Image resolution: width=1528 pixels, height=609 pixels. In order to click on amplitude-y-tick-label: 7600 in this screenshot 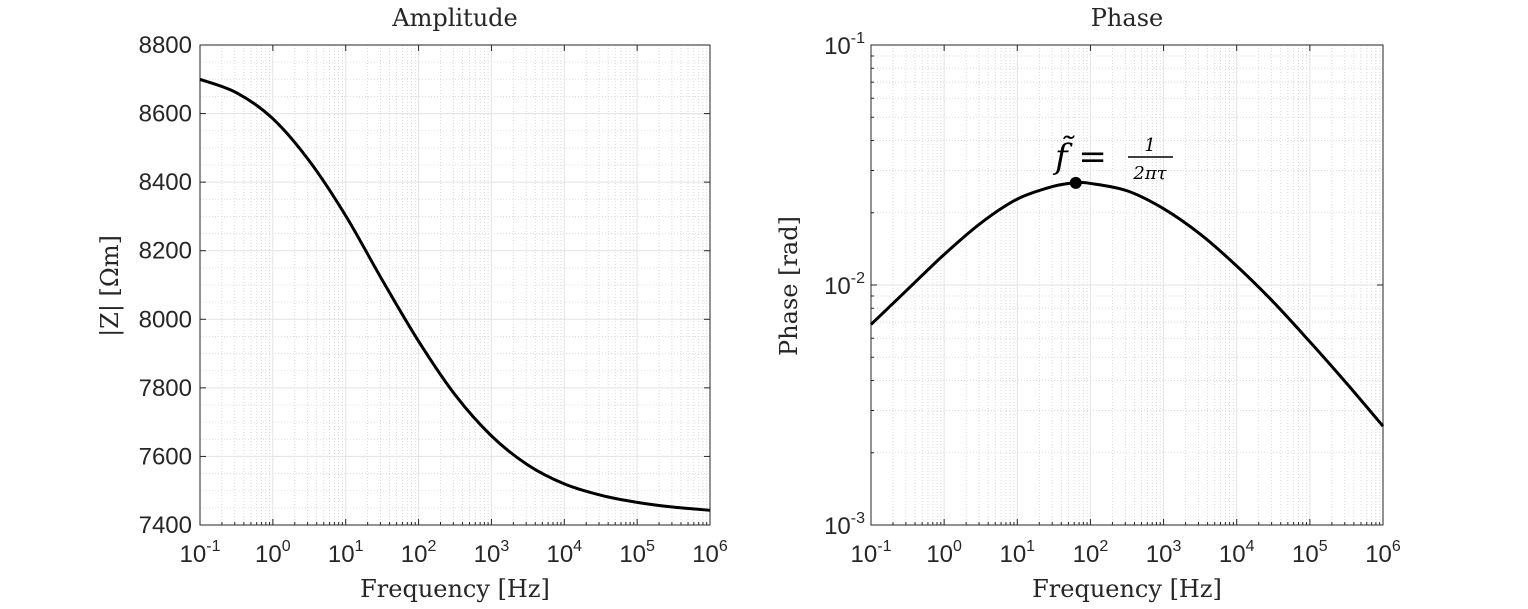, I will do `click(165, 456)`.